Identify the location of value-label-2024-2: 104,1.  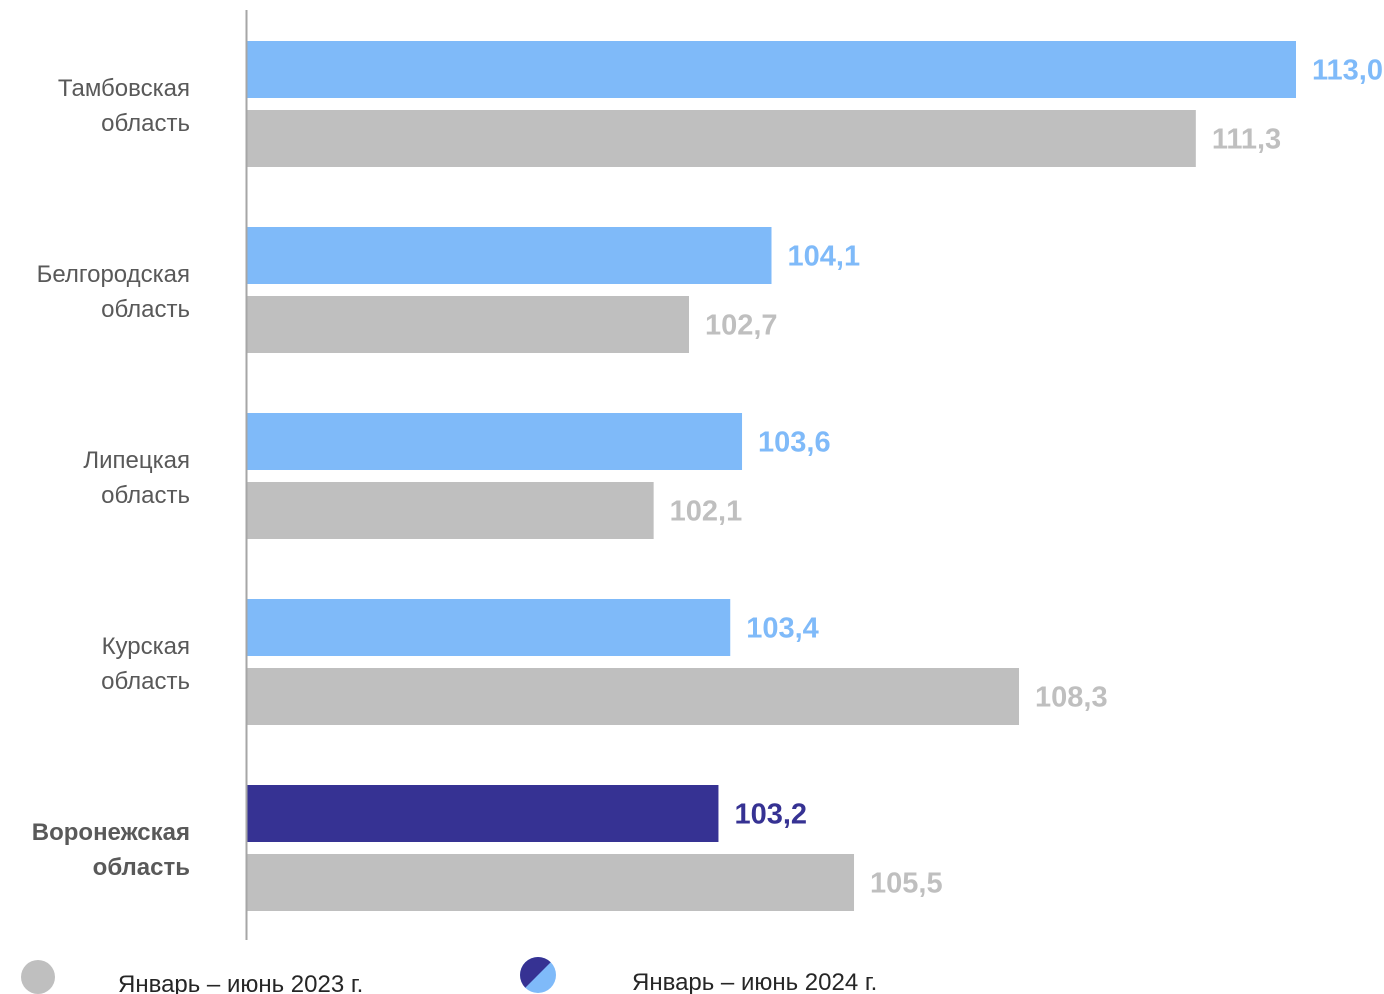
(824, 257).